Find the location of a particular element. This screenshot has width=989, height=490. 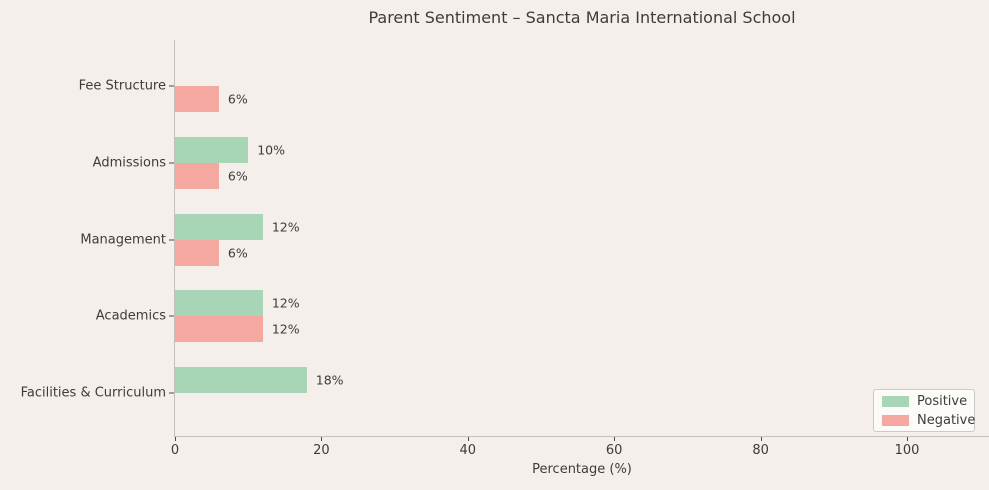

bar-value-label: 18% is located at coordinates (329, 380).